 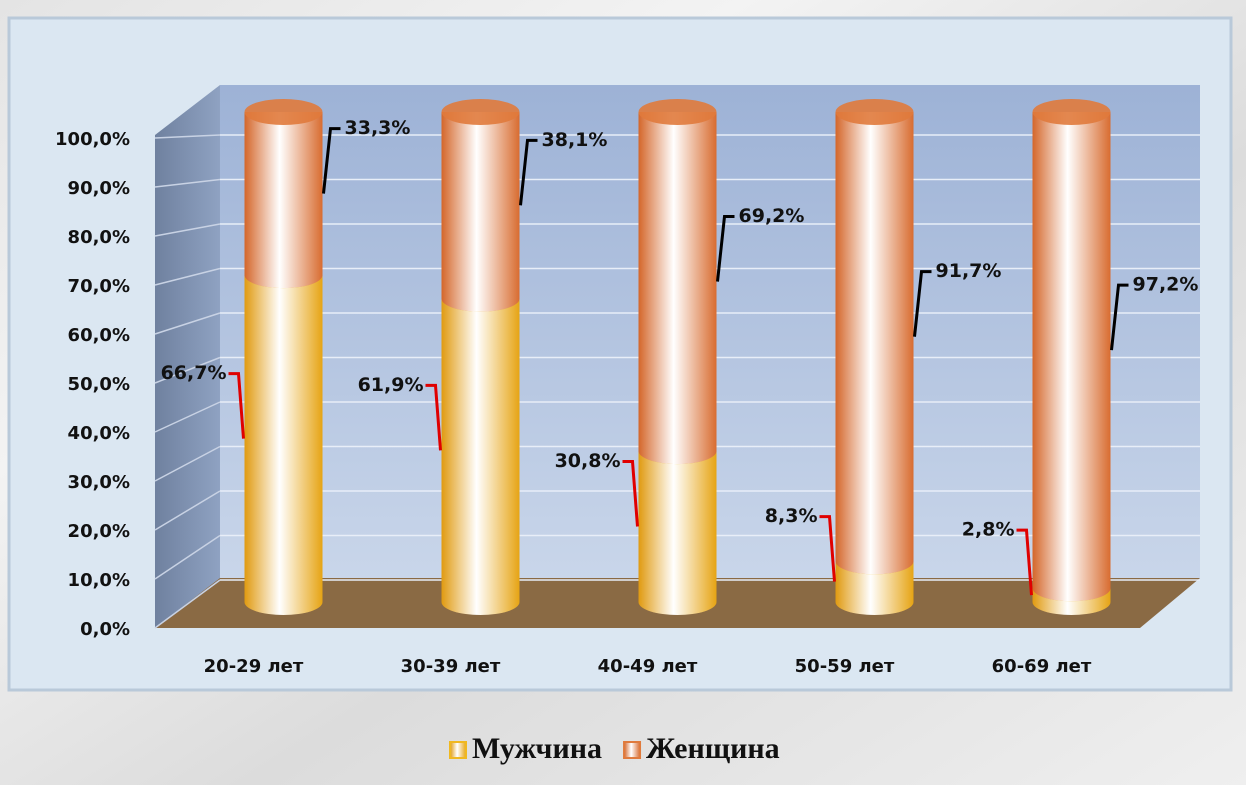 I want to click on side-wall, so click(x=187, y=356).